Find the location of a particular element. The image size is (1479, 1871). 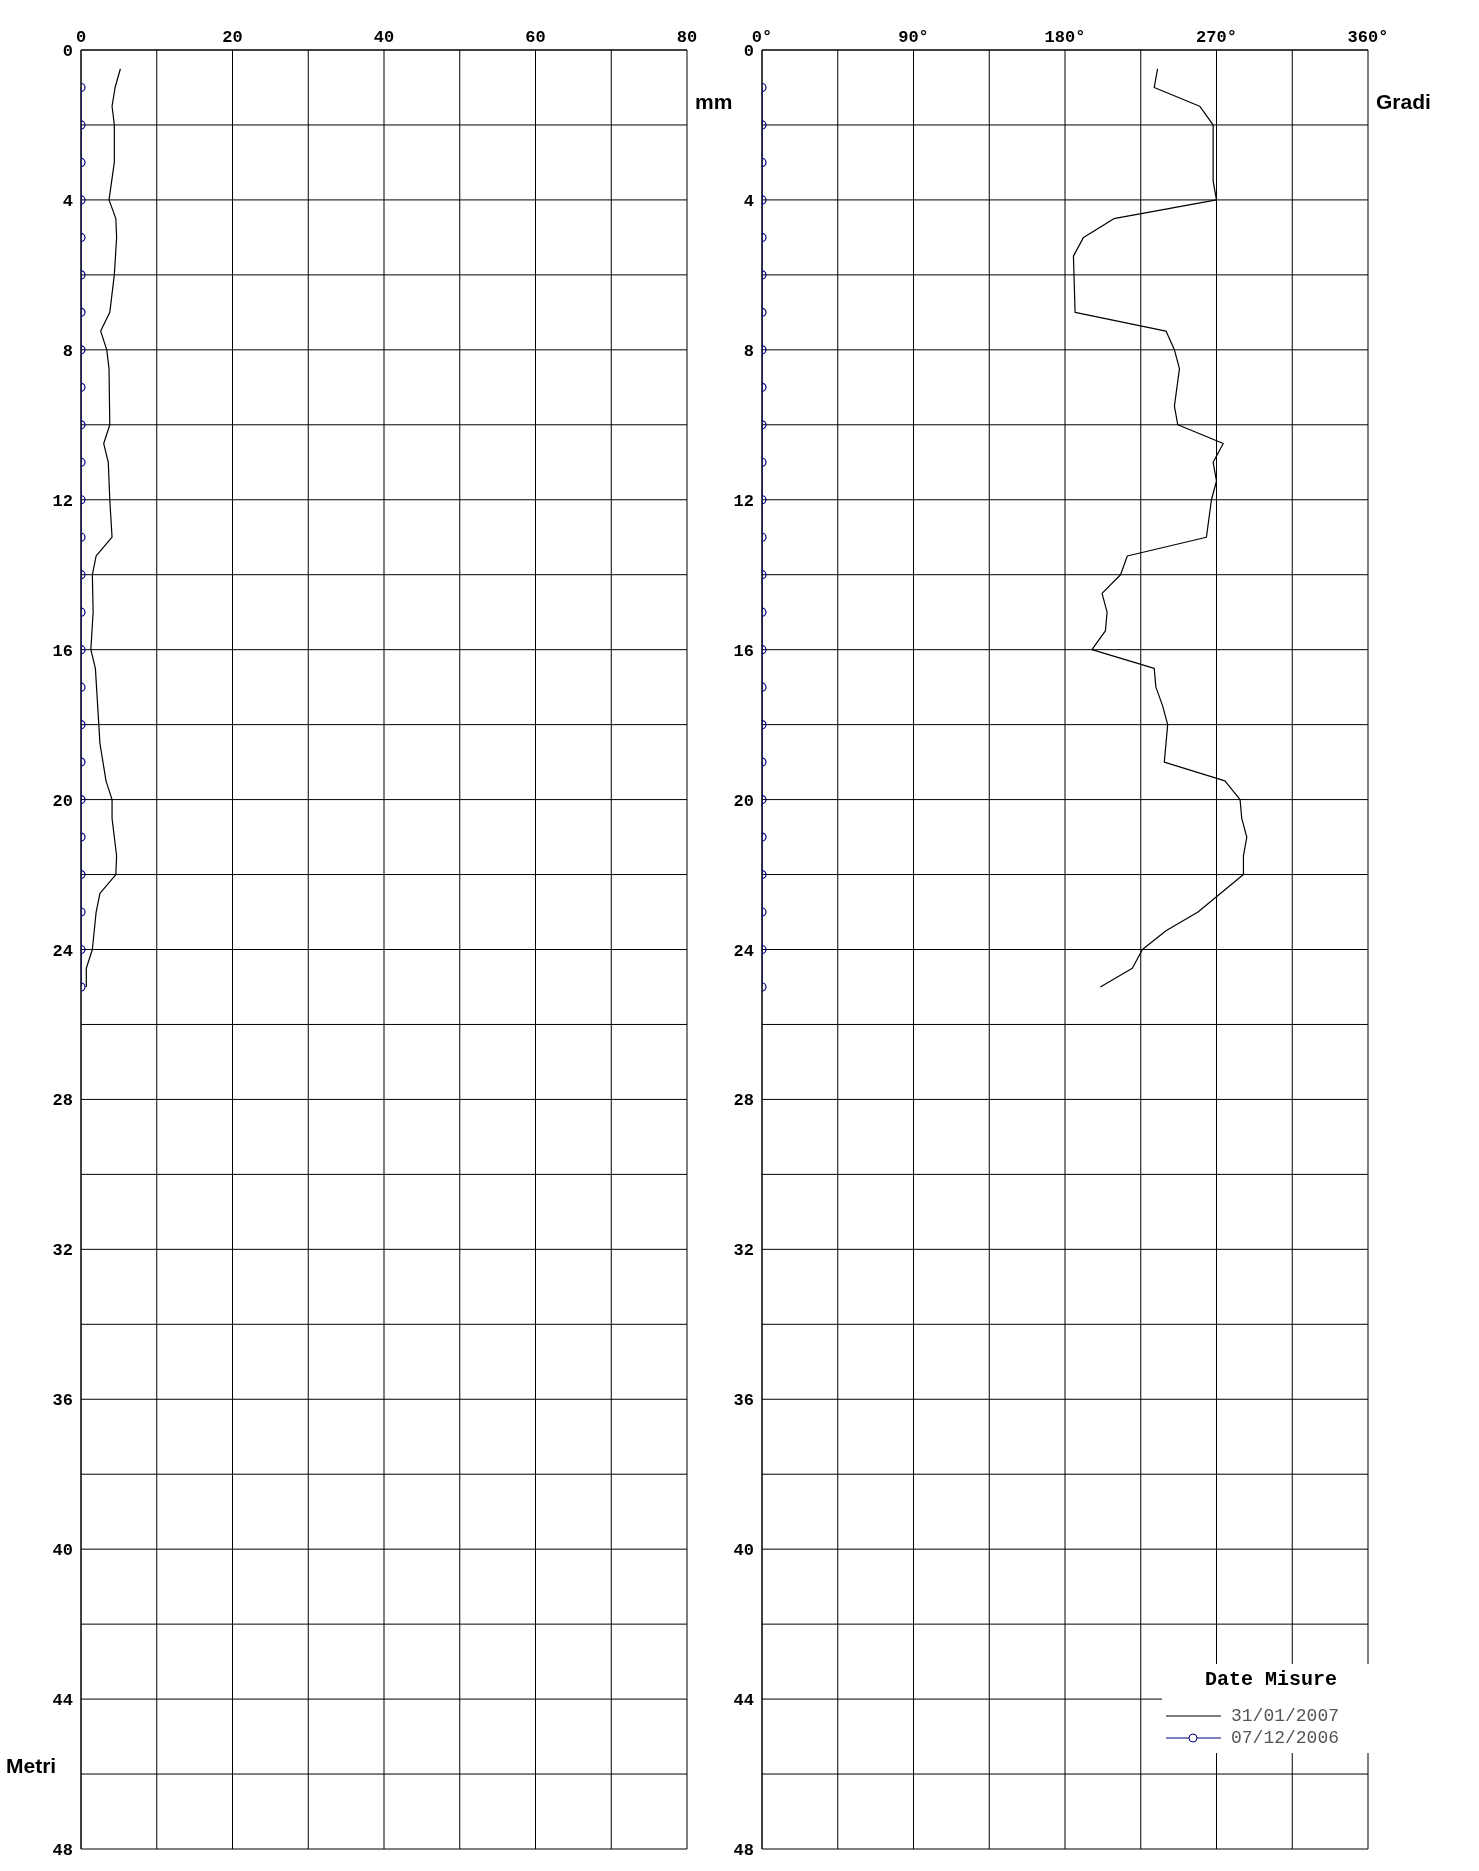

x-tick-label: 180° is located at coordinates (1065, 37).